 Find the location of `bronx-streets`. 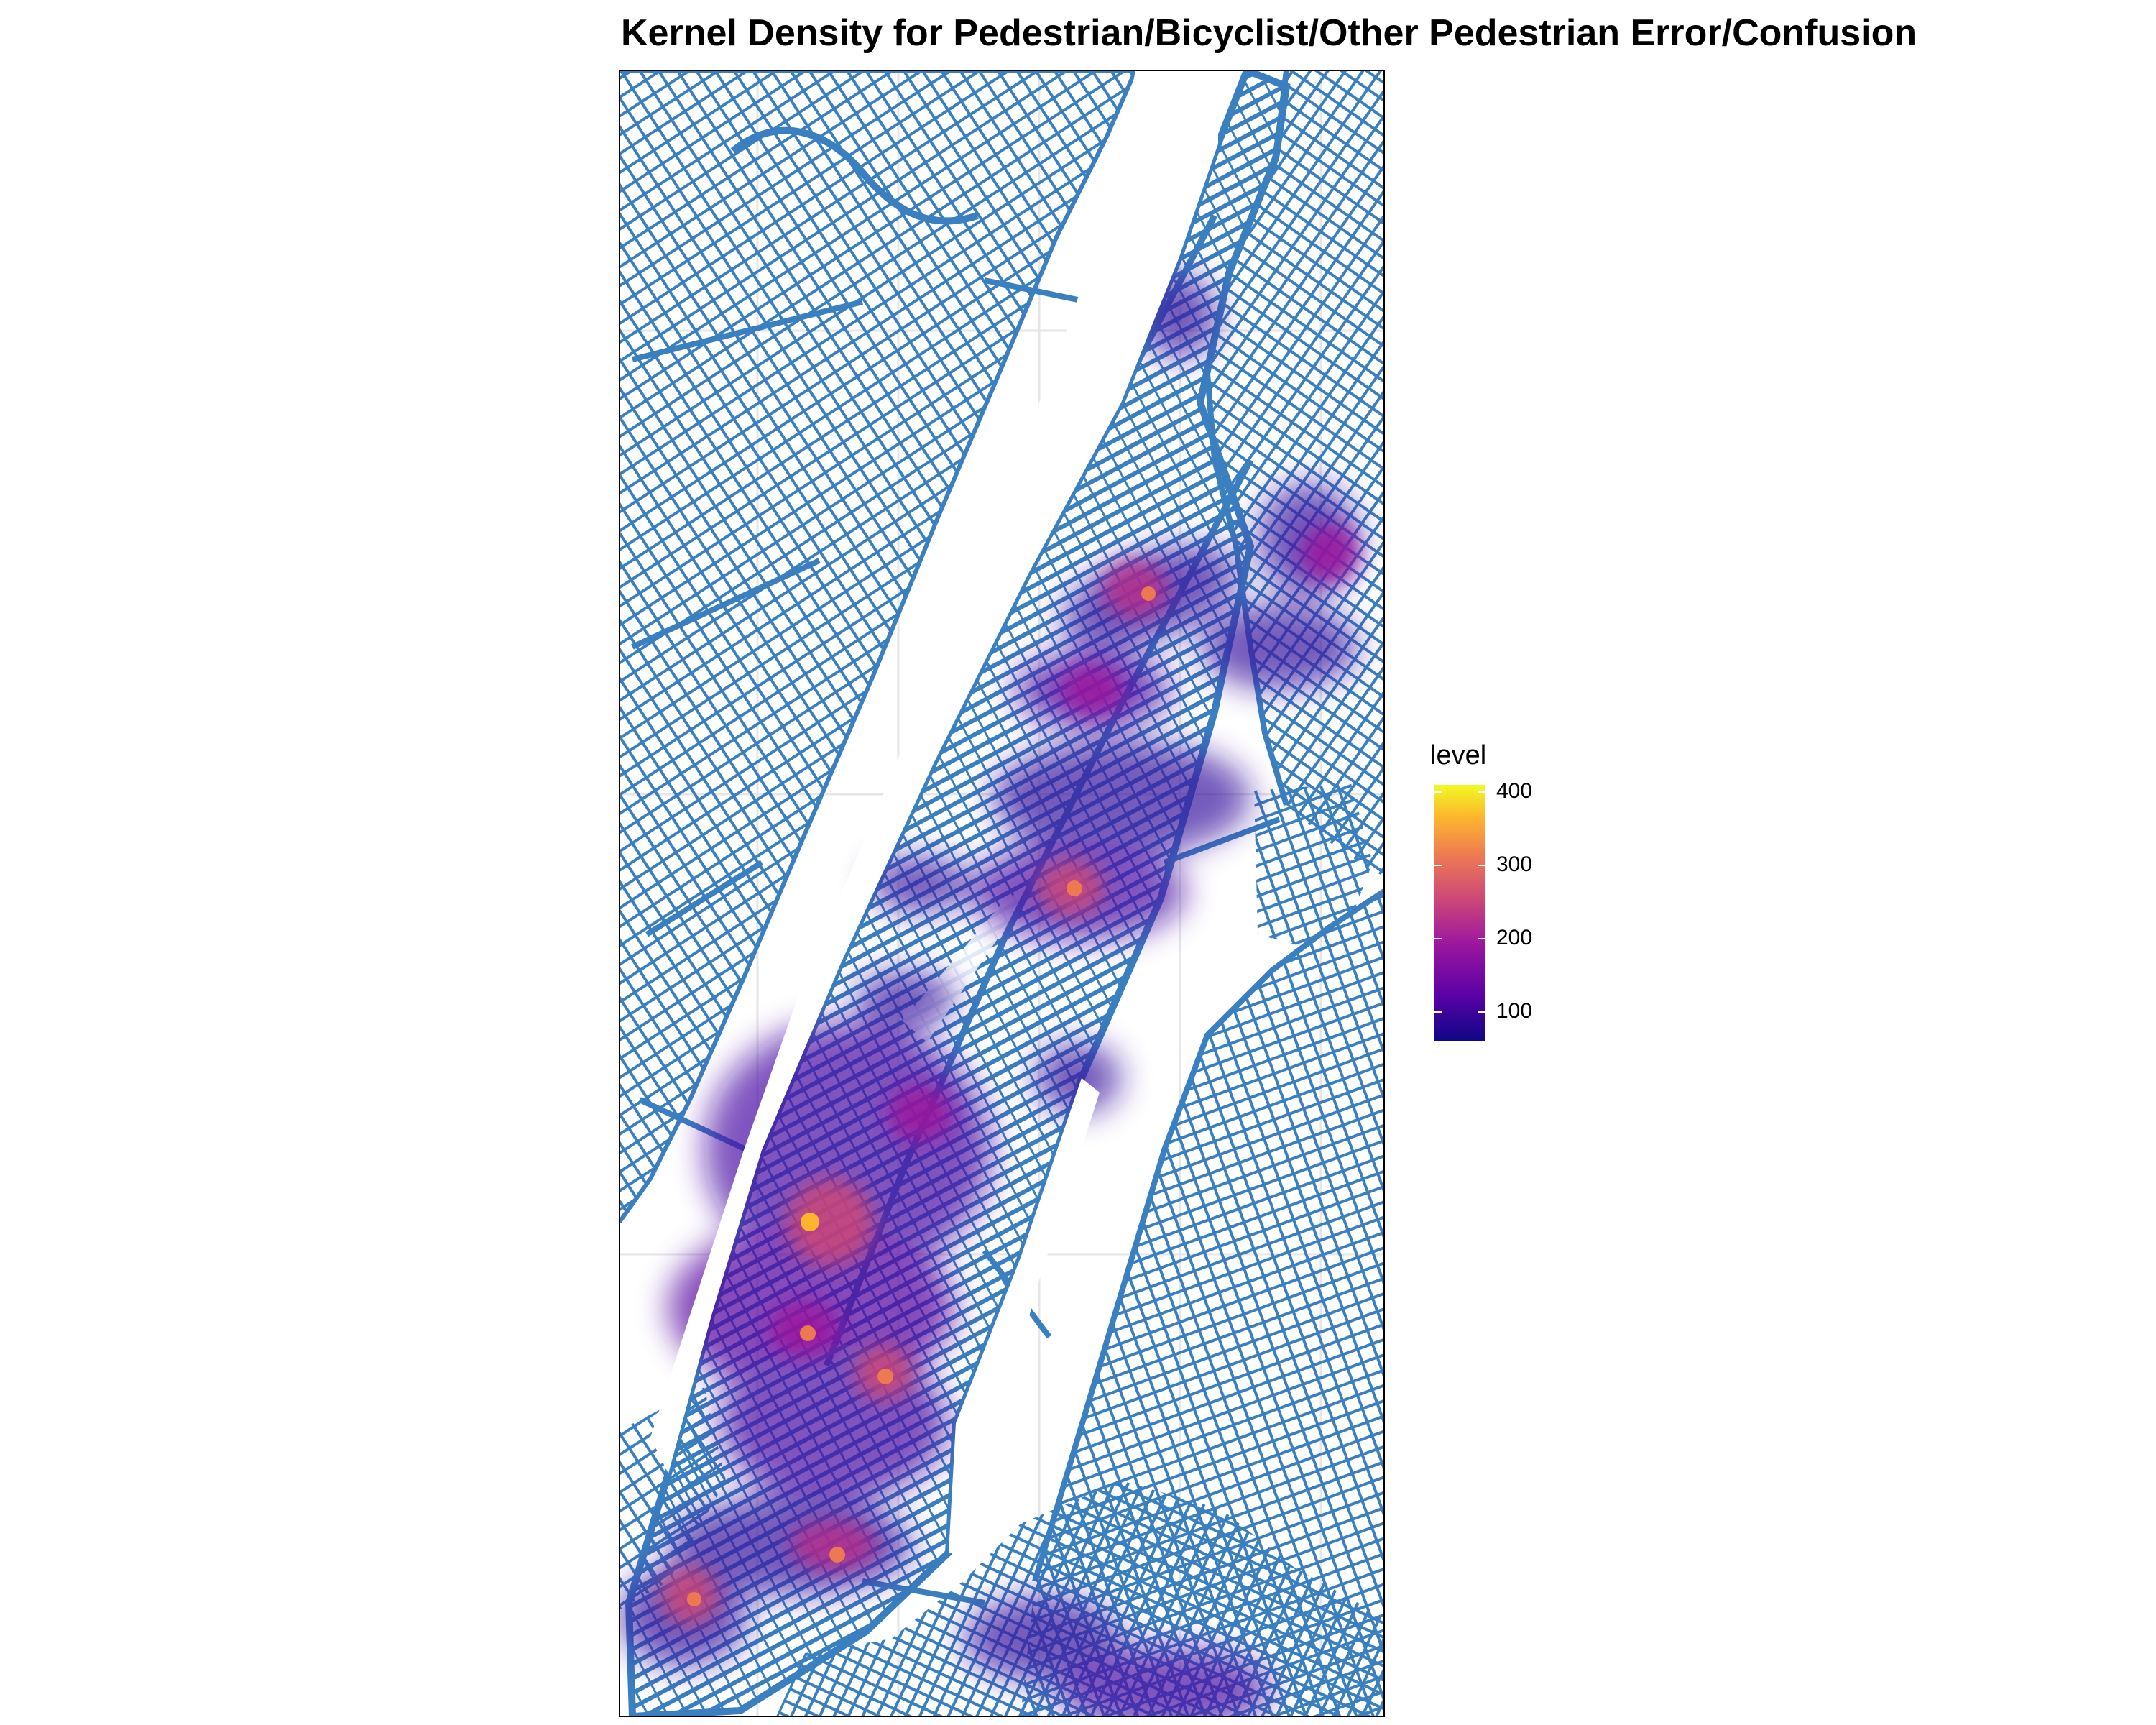

bronx-streets is located at coordinates (1294, 473).